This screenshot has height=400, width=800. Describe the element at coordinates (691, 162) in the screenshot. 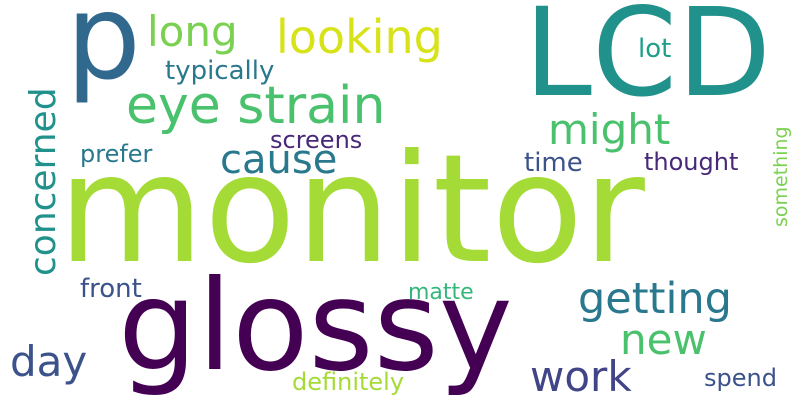

I see `word-thought: thought` at that location.